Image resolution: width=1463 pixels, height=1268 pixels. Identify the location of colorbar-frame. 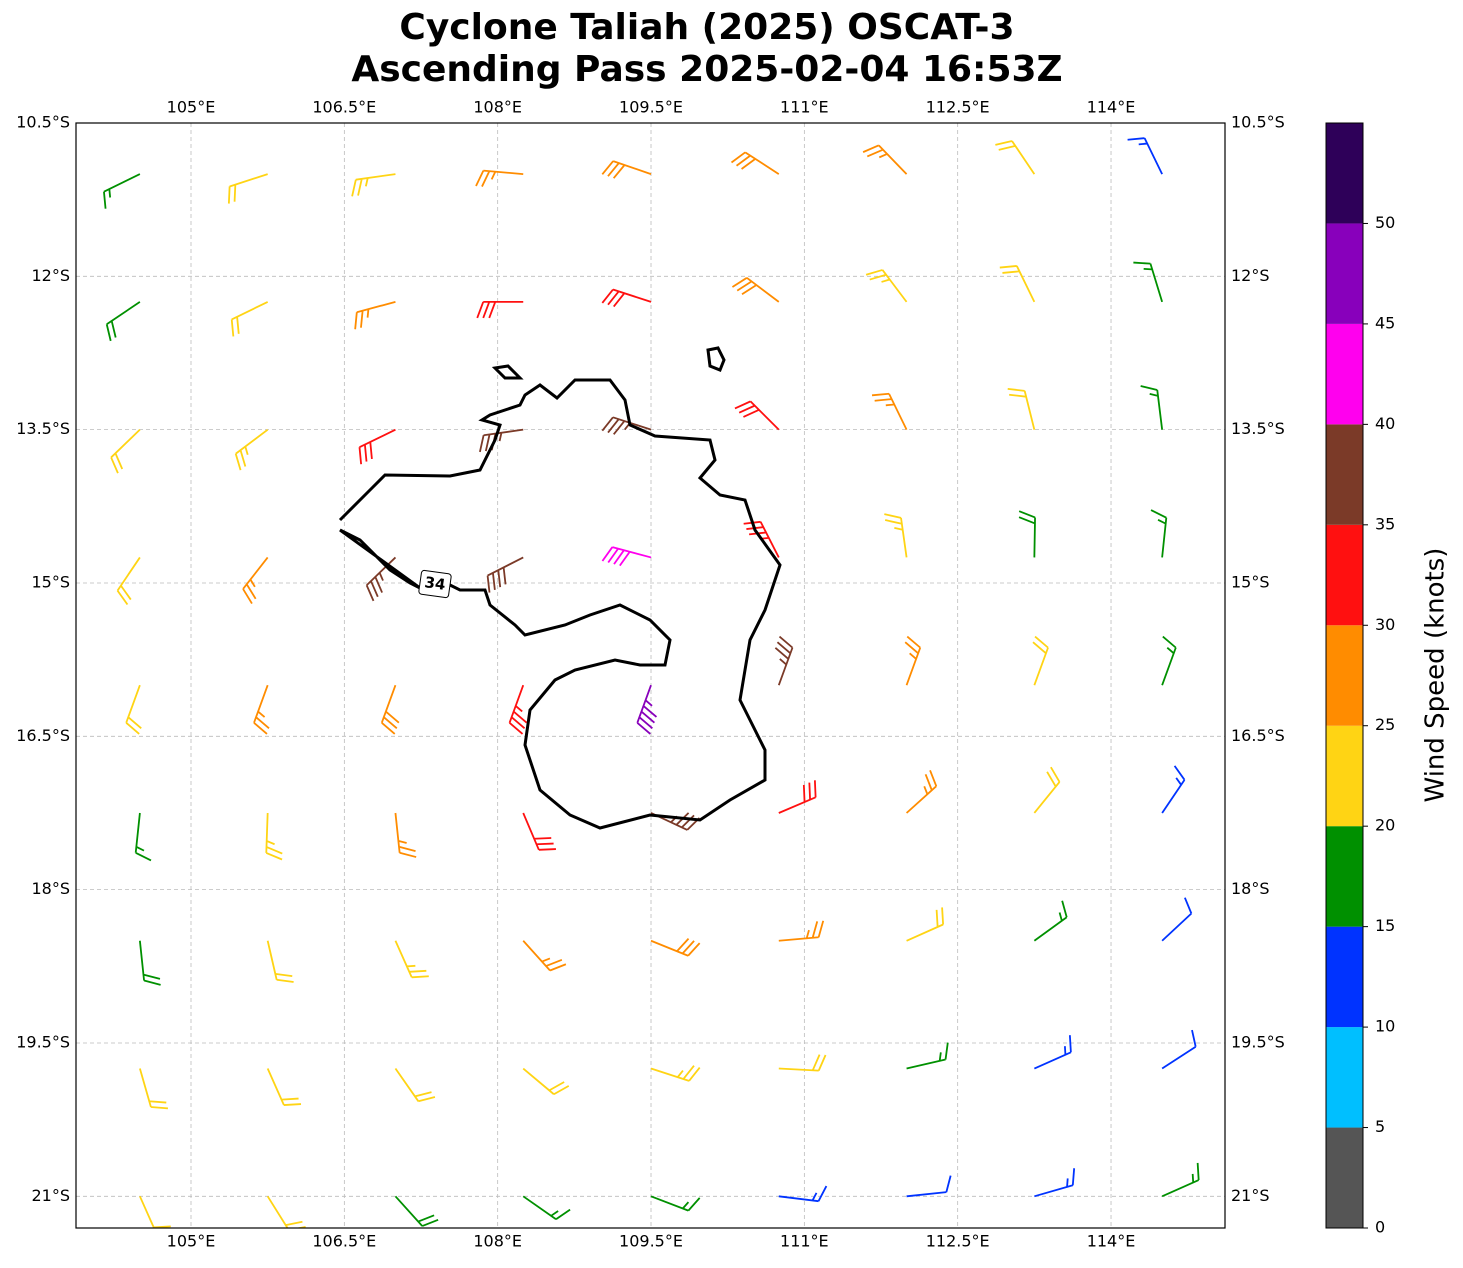
(1344, 675).